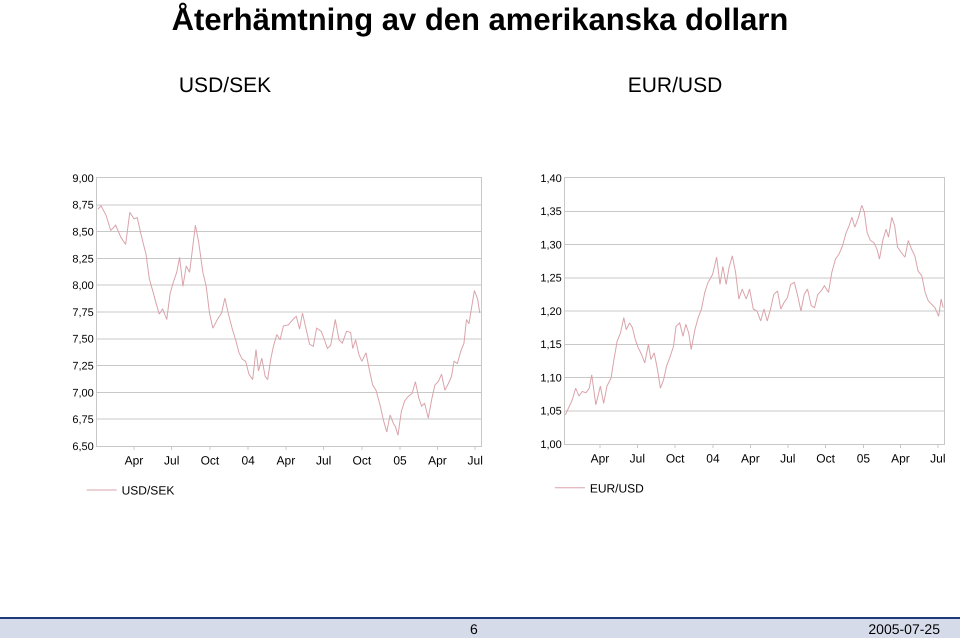  I want to click on y-tick-label: 8,25, so click(83, 259).